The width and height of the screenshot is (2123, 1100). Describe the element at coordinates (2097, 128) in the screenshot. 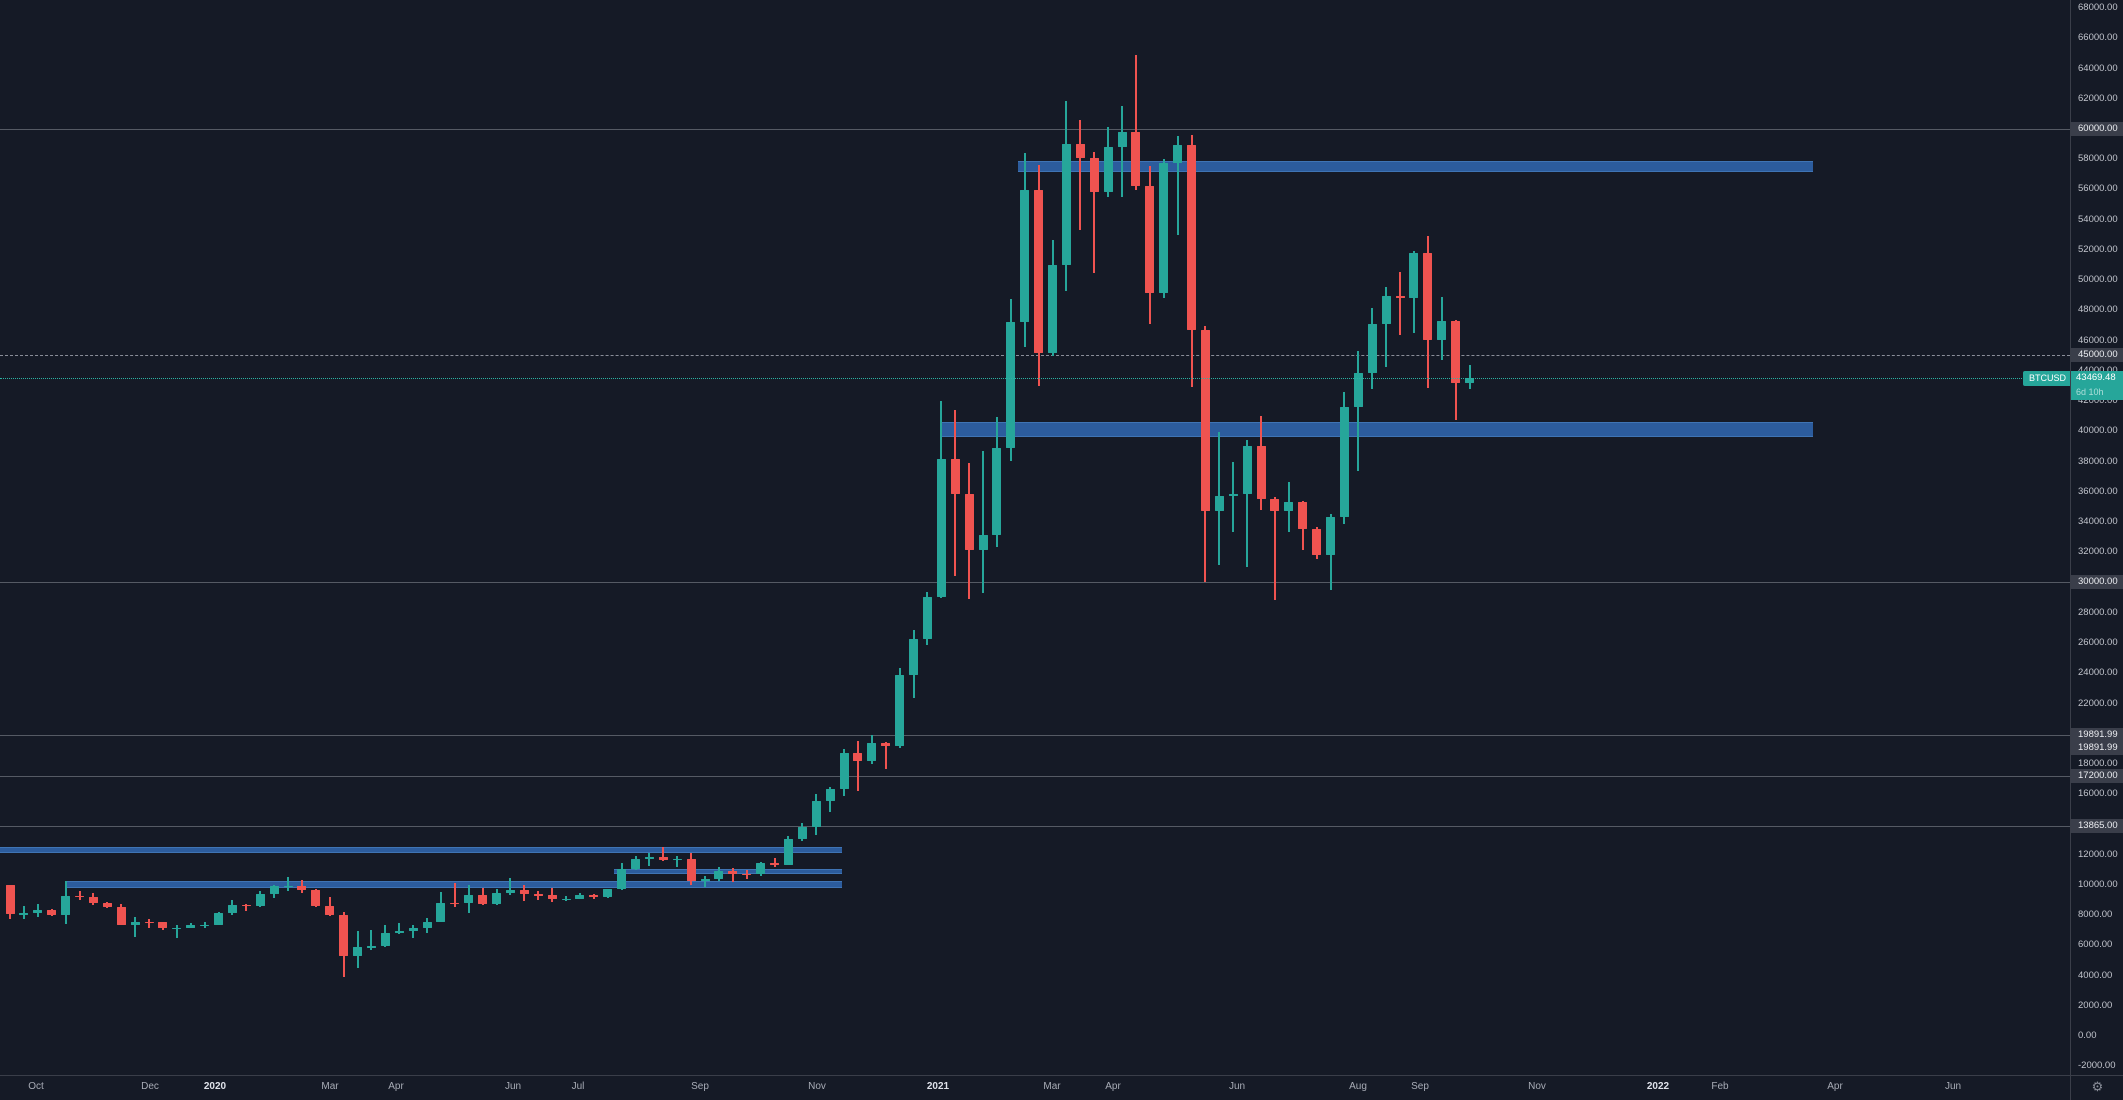

I see `price-line-badge: 60000.00` at that location.